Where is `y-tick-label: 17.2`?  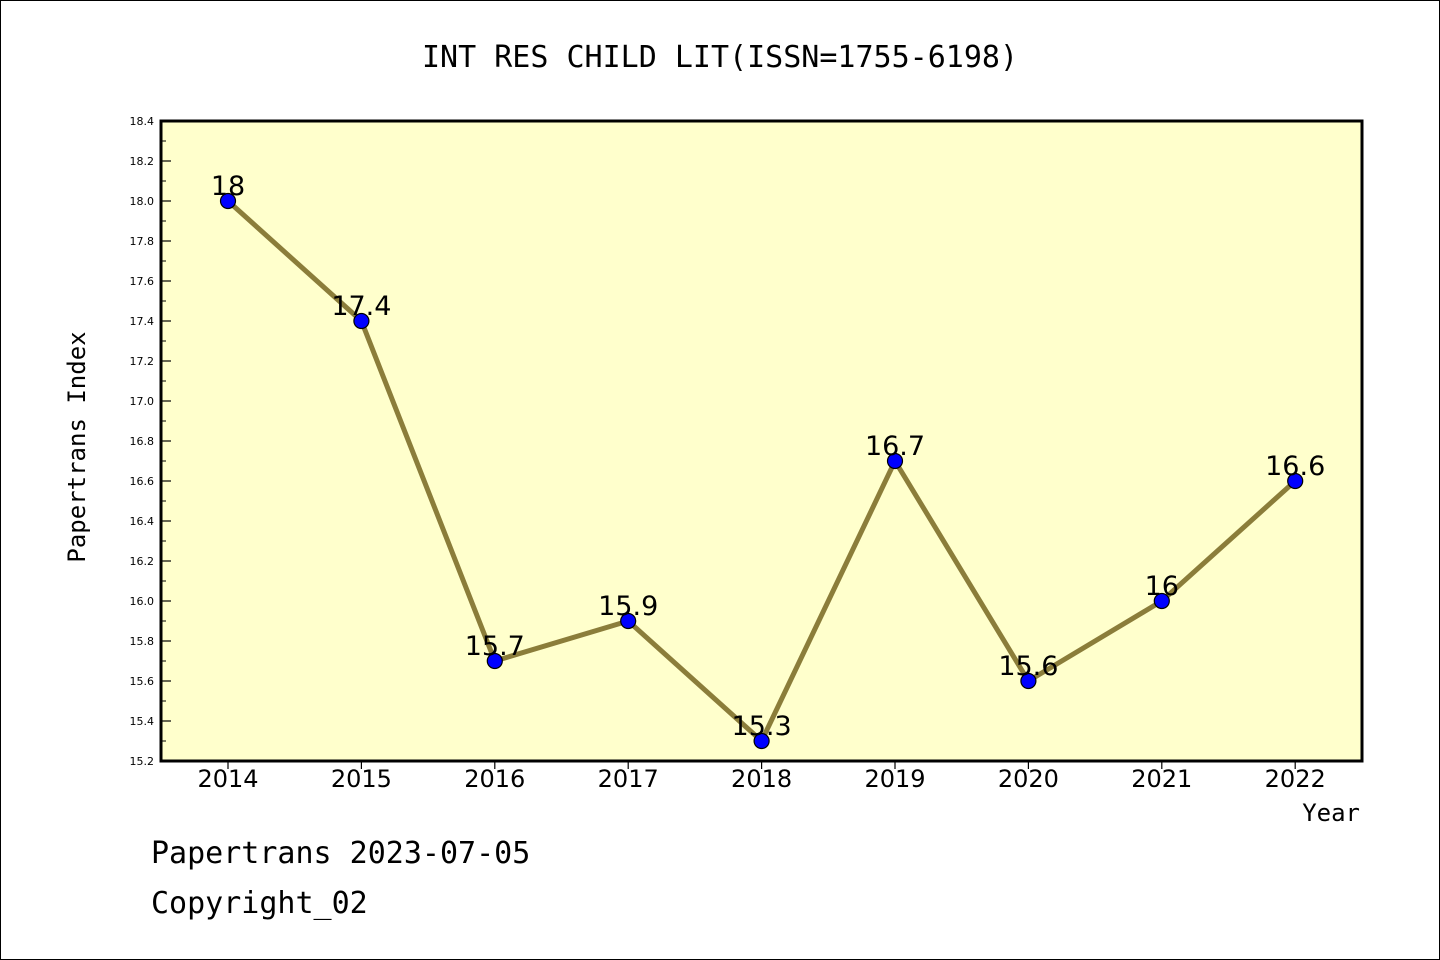
y-tick-label: 17.2 is located at coordinates (142, 361).